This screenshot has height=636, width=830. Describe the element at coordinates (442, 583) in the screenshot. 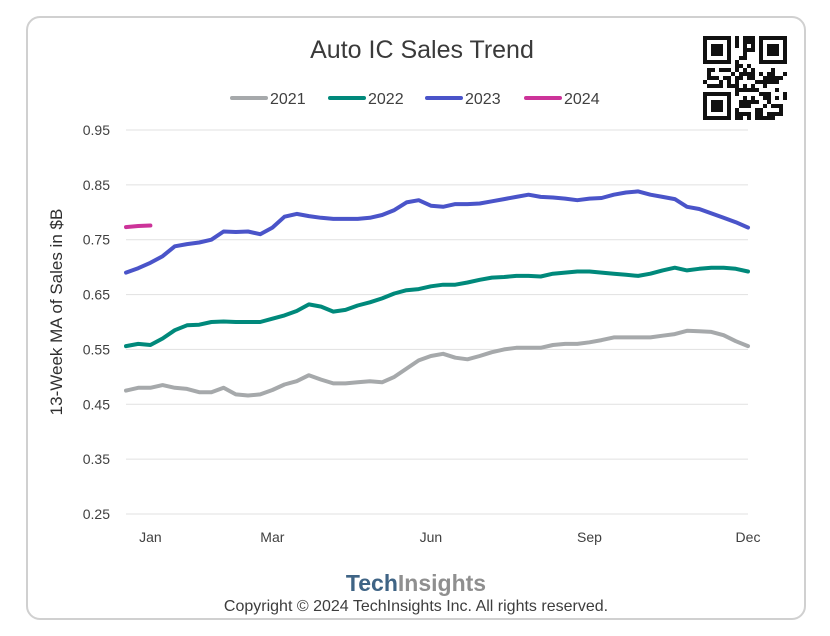

I see `logo-insights: Insights` at that location.